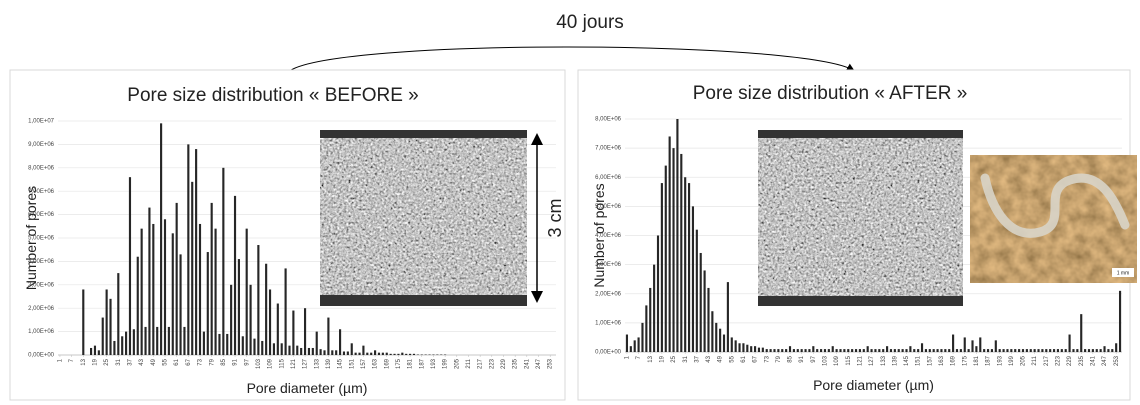 This screenshot has height=405, width=1140. What do you see at coordinates (41, 285) in the screenshot?
I see `y-tick-label: 3,00E+06` at bounding box center [41, 285].